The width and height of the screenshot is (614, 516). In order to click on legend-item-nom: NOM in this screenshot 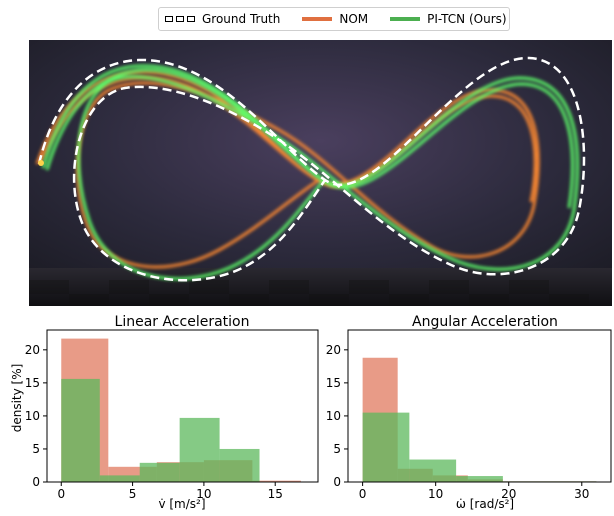, I will do `click(335, 19)`.